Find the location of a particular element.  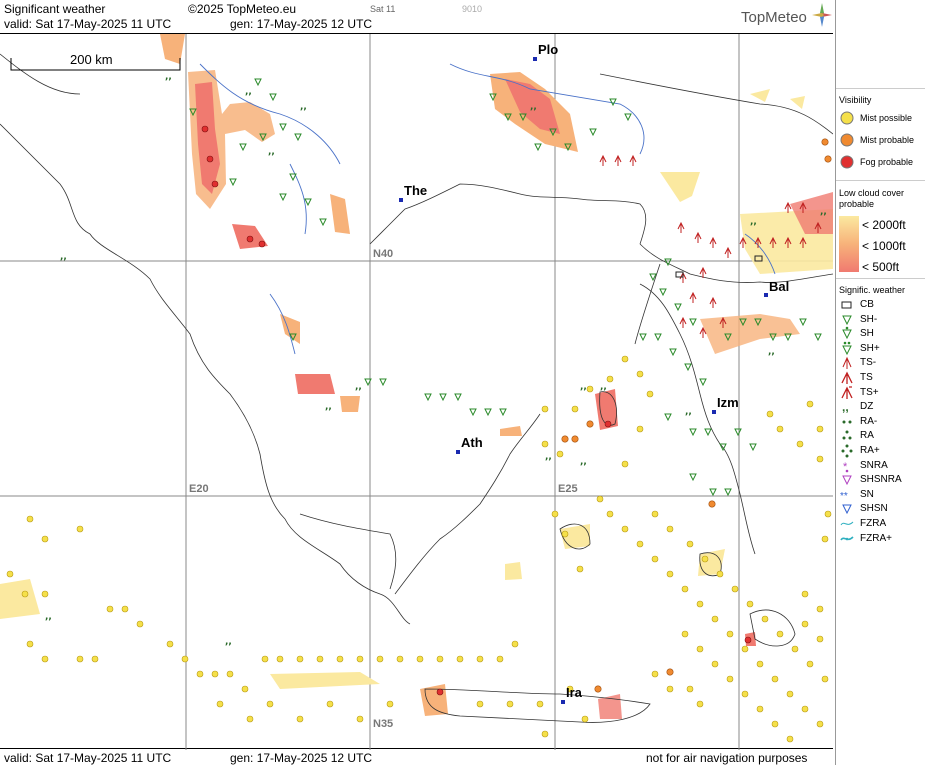

legend-mist-probable: Mist probable is located at coordinates (880, 141).